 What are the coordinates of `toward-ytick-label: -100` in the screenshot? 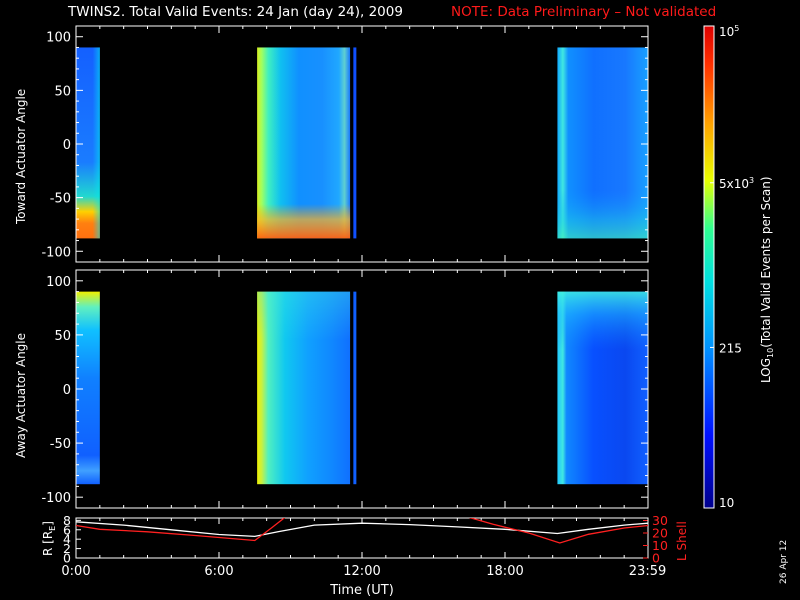 It's located at (56, 252).